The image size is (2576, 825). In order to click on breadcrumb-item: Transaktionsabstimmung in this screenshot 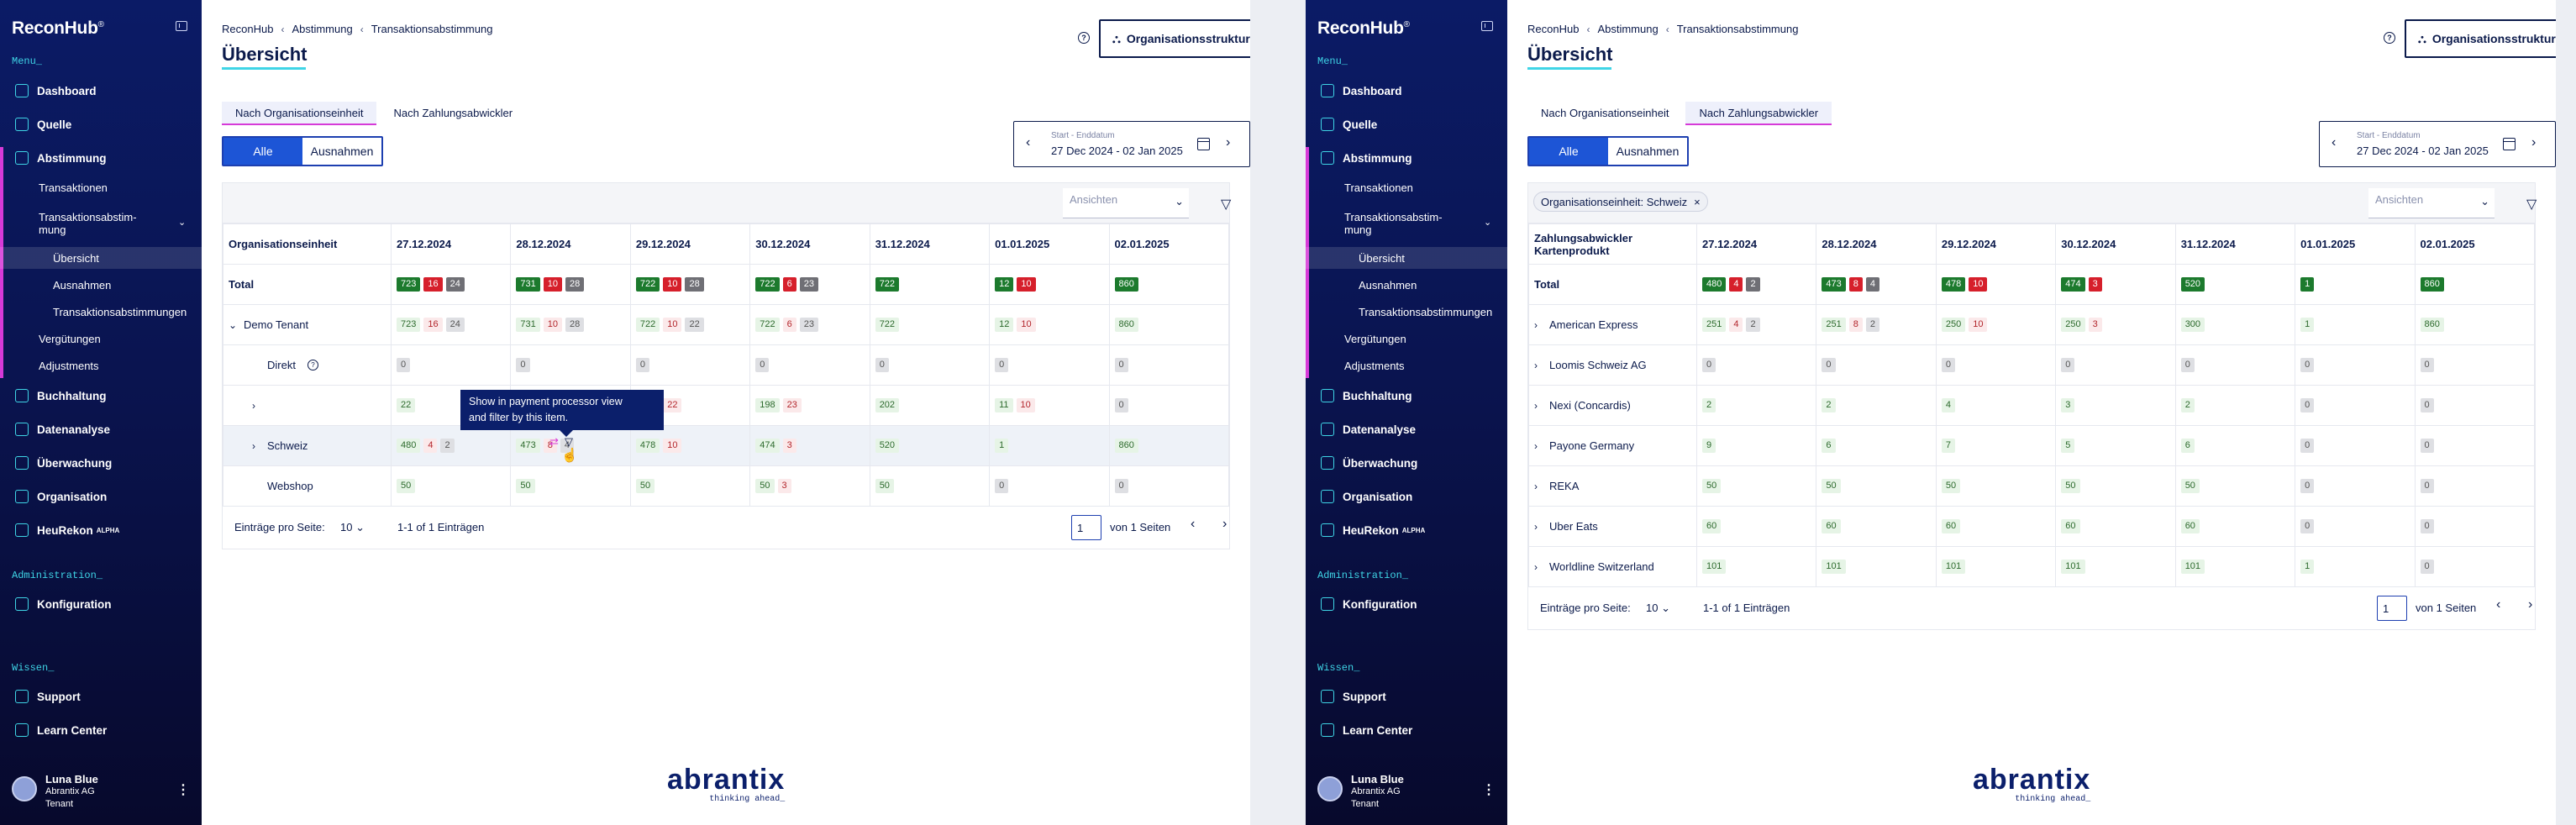, I will do `click(1737, 29)`.